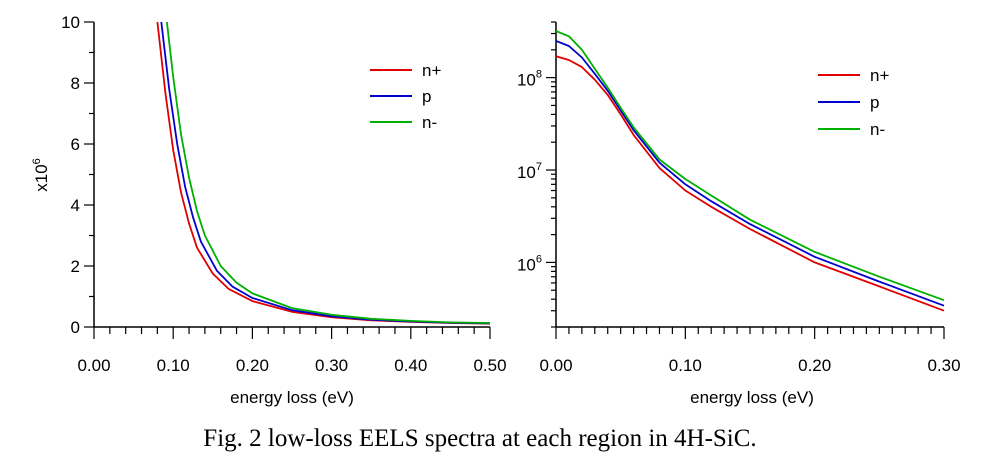 The width and height of the screenshot is (997, 475). What do you see at coordinates (252, 365) in the screenshot?
I see `left-x-tick-label: 0.20` at bounding box center [252, 365].